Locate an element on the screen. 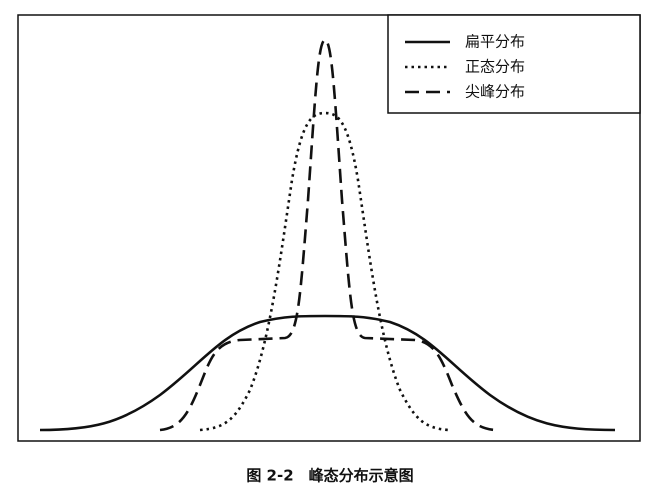 The height and width of the screenshot is (499, 660). legend-label: 正态分布 is located at coordinates (495, 67).